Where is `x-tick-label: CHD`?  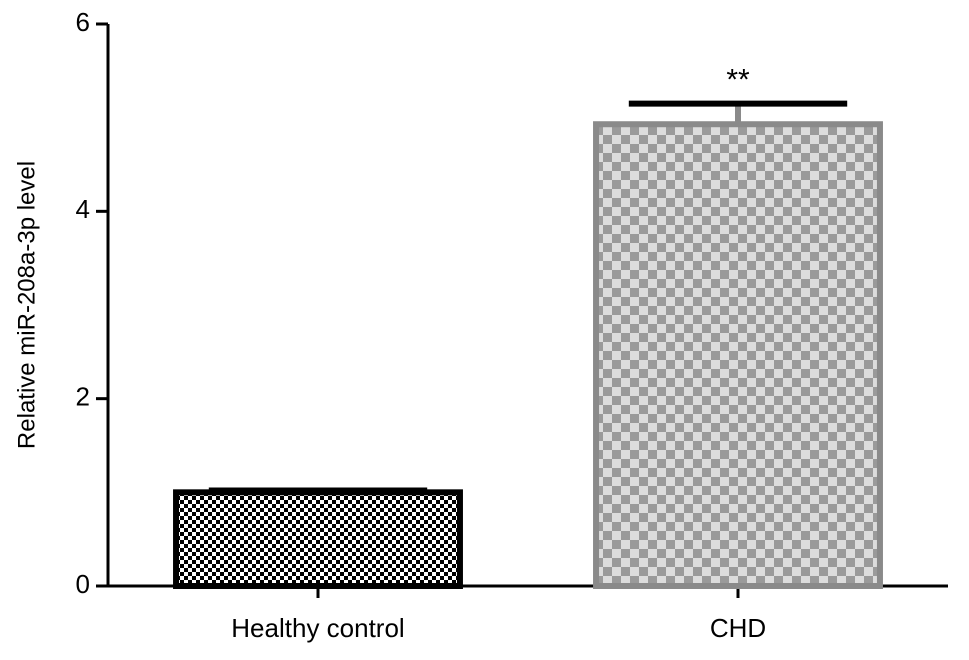
x-tick-label: CHD is located at coordinates (738, 628).